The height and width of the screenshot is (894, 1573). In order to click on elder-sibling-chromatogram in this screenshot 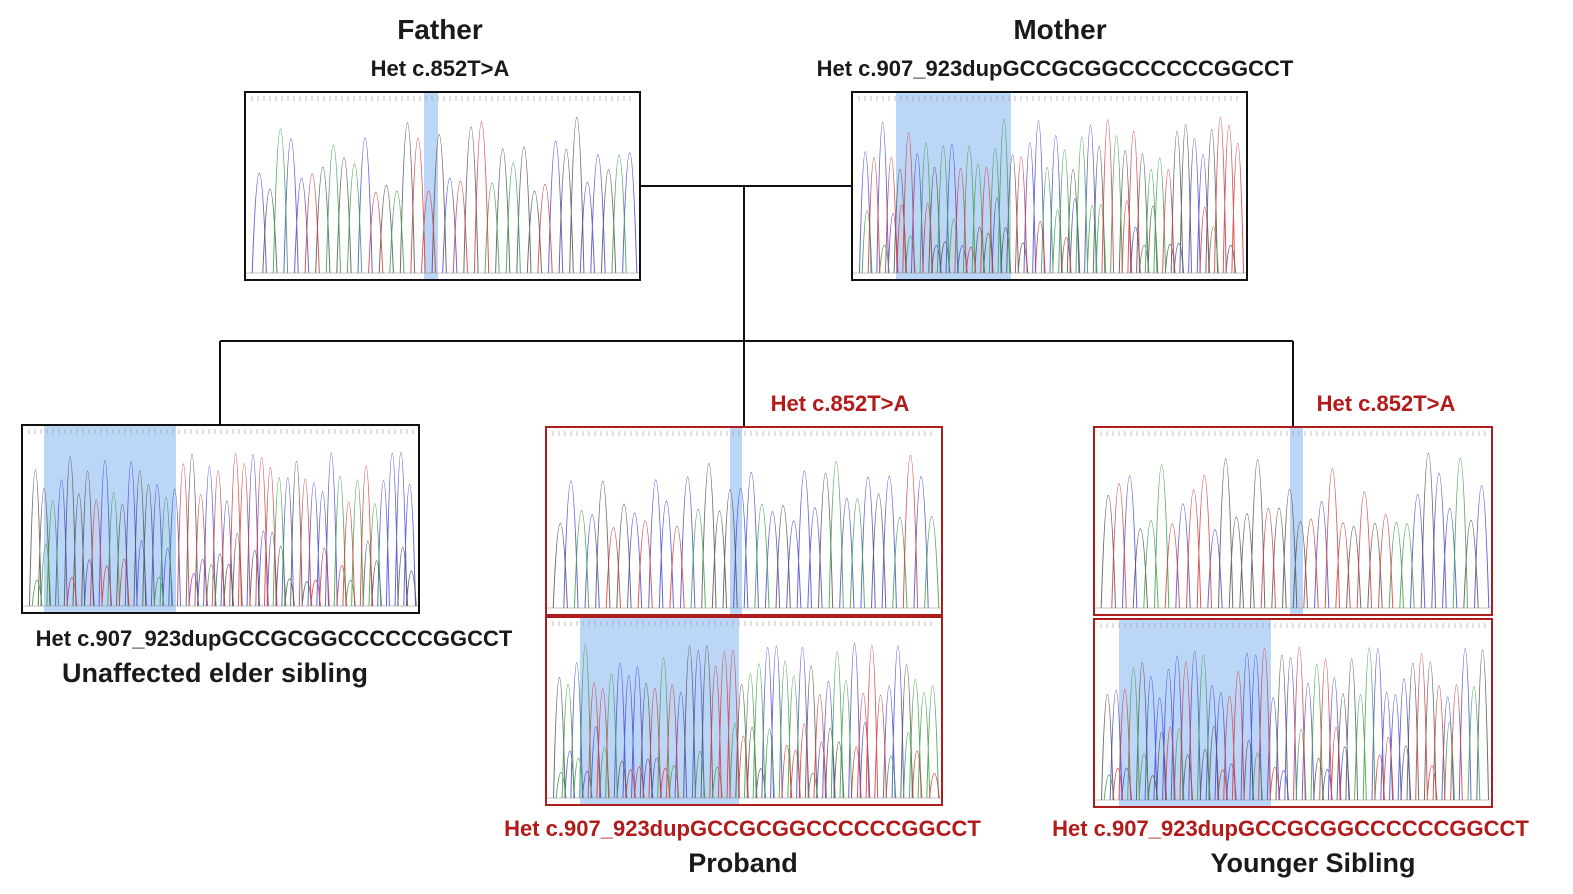, I will do `click(220, 519)`.